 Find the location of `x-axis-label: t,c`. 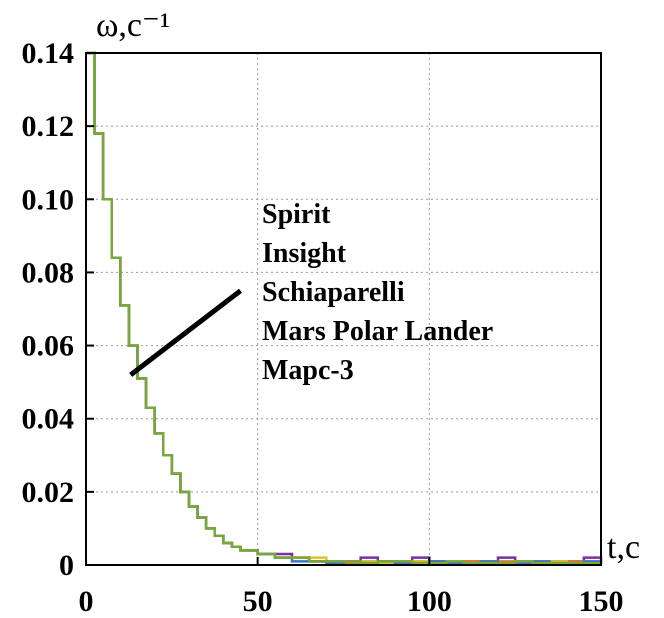

x-axis-label: t,c is located at coordinates (623, 547).